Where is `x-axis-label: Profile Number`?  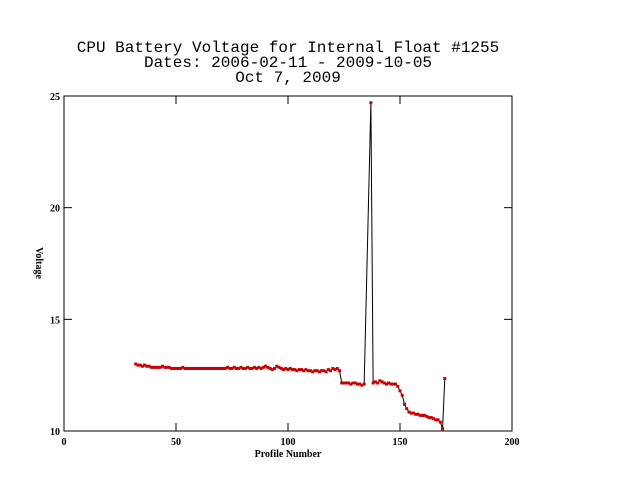
x-axis-label: Profile Number is located at coordinates (288, 454).